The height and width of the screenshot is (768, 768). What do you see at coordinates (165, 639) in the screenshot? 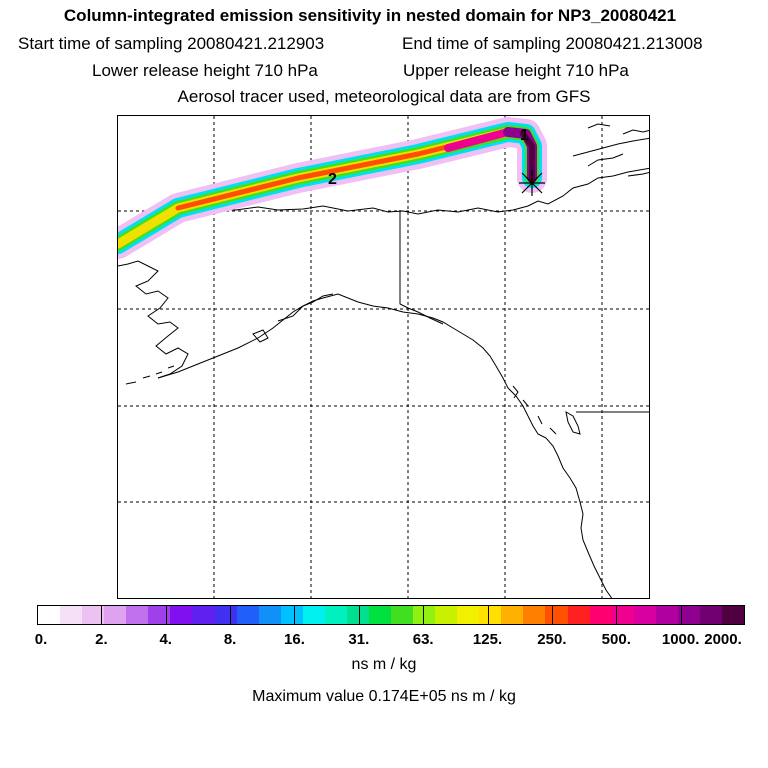
I see `colorbar-tick-label: 4.` at bounding box center [165, 639].